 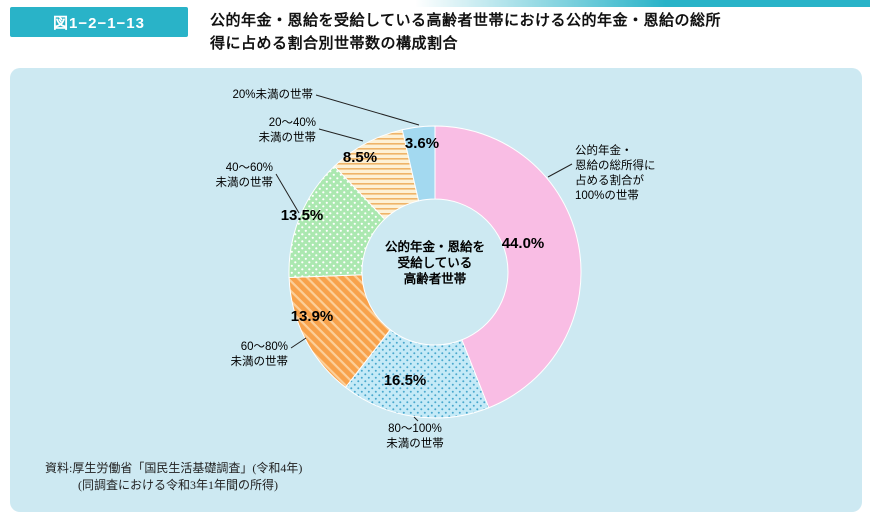 I want to click on slice-label-80-100pct-line1: 80〜100%, so click(x=415, y=429).